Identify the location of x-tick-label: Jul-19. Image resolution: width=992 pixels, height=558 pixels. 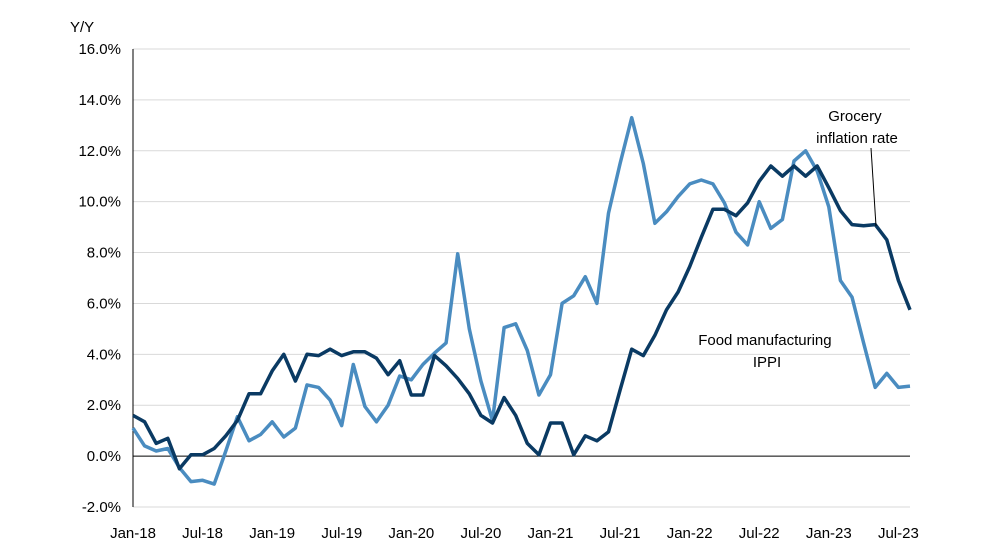
(341, 533).